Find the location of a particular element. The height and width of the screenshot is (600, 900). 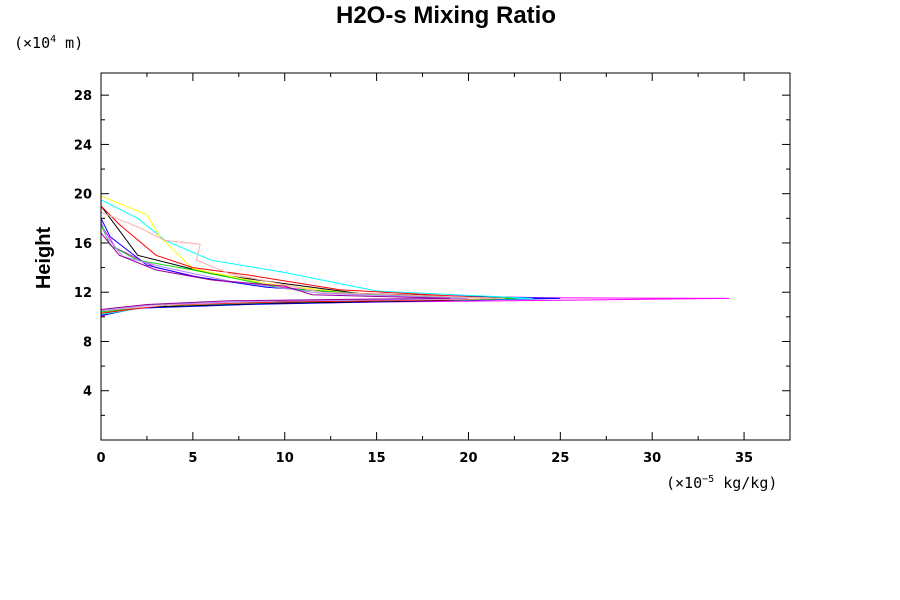

x-tick-label: 30 is located at coordinates (652, 458).